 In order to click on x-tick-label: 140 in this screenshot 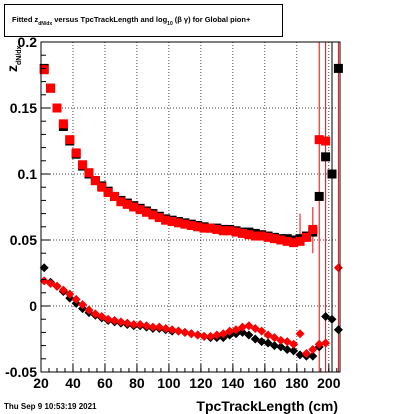, I will do `click(233, 383)`.